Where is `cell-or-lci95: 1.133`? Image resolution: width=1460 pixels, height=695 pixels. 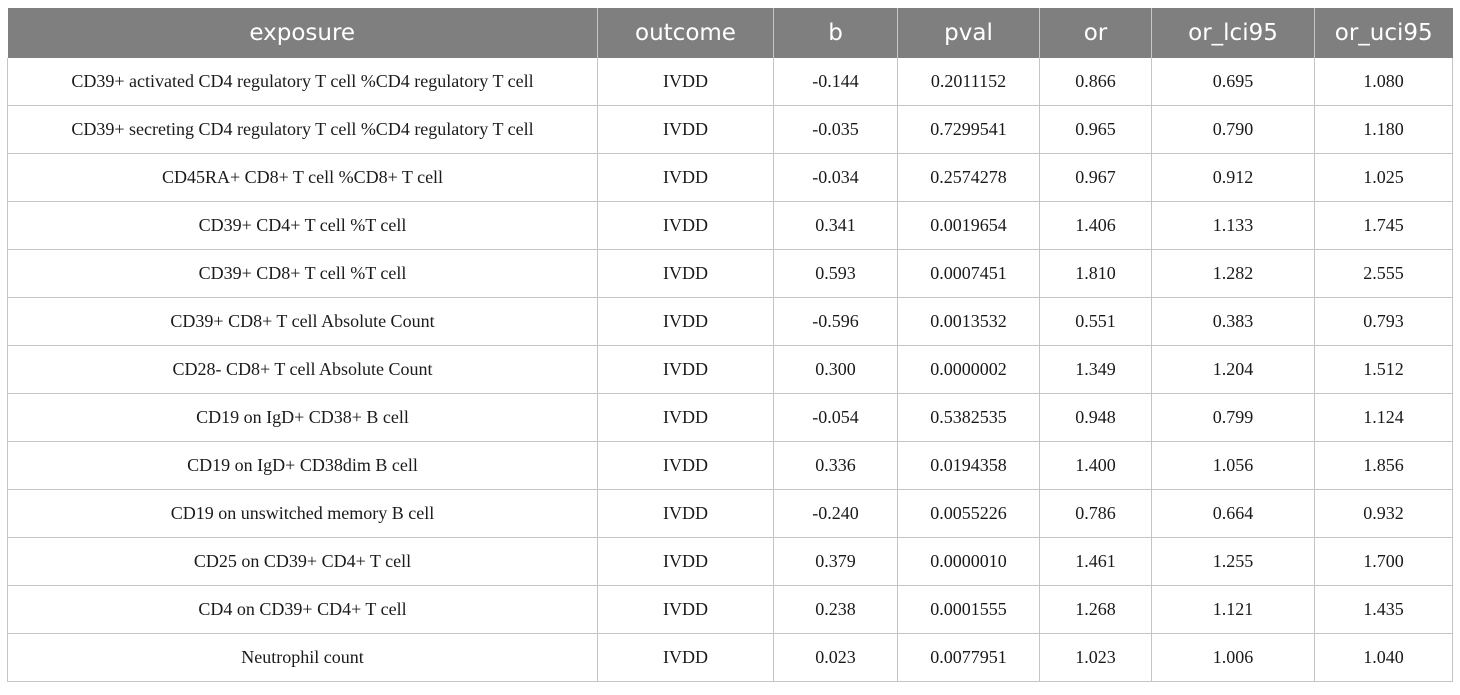
cell-or-lci95: 1.133 is located at coordinates (1233, 225).